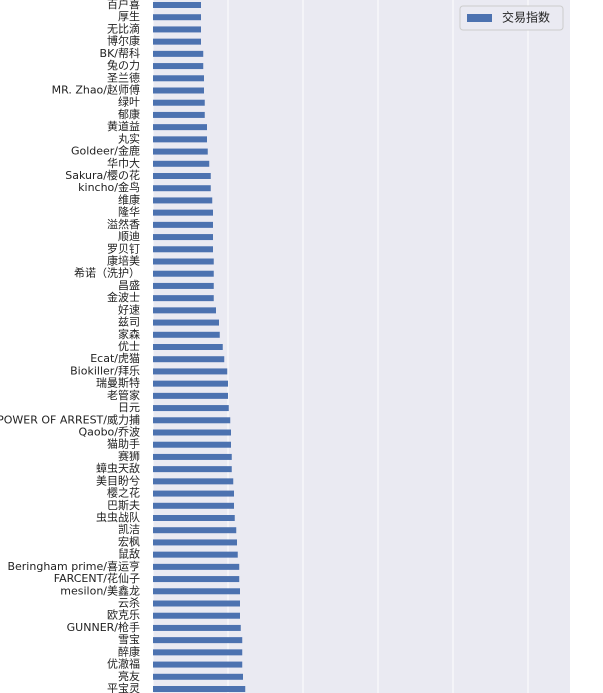 The width and height of the screenshot is (603, 693). Describe the element at coordinates (103, 627) in the screenshot. I see `y-tick-label: GUNNER/枪手` at that location.